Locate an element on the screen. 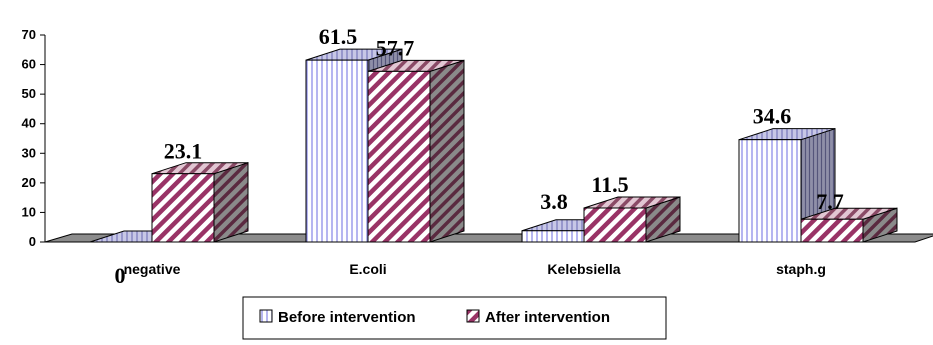  category-label: negative is located at coordinates (152, 269).